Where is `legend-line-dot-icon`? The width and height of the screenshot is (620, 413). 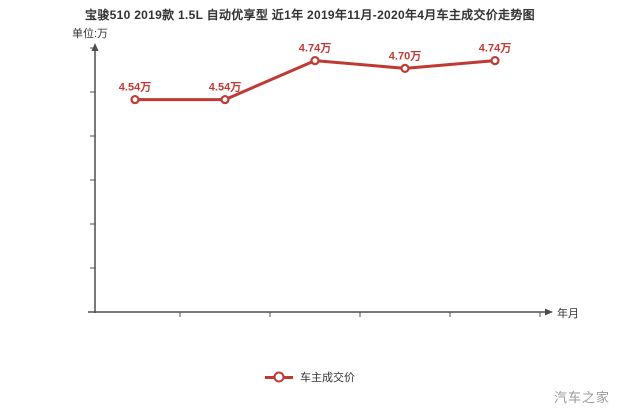 legend-line-dot-icon is located at coordinates (279, 377).